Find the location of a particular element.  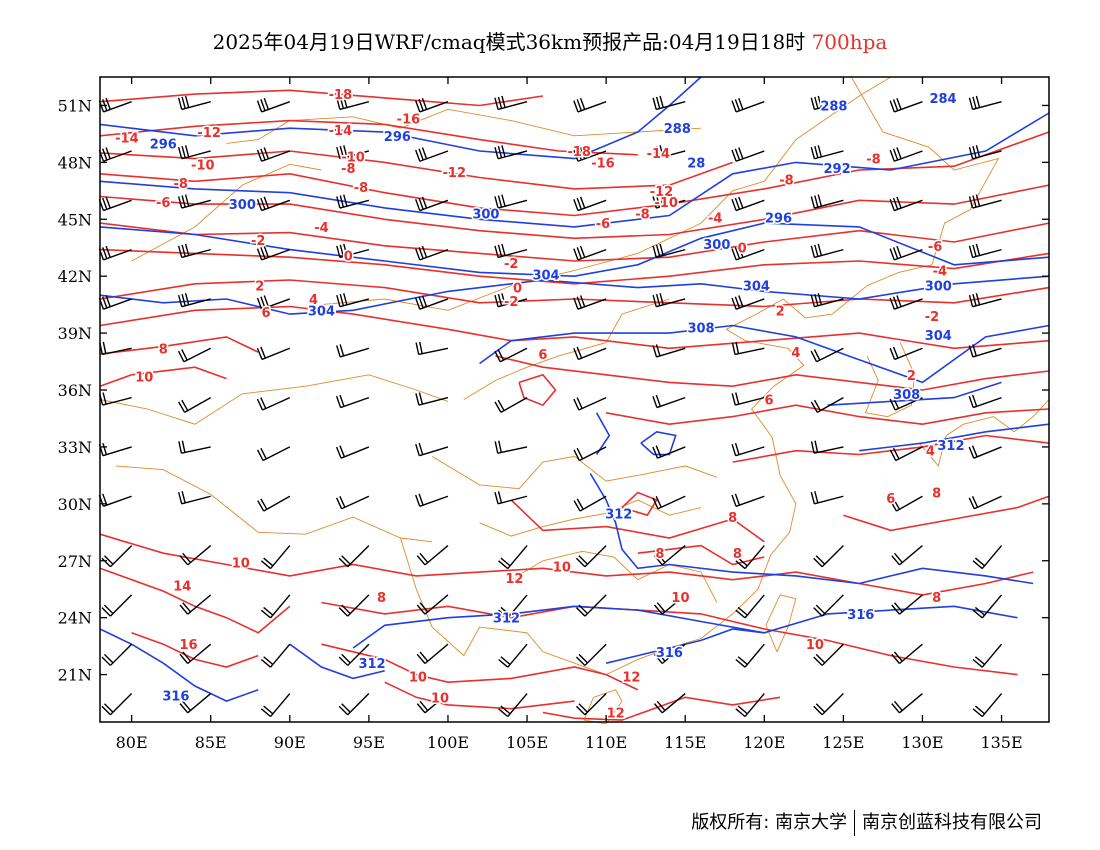

lon-tick-label: 130E is located at coordinates (922, 742).